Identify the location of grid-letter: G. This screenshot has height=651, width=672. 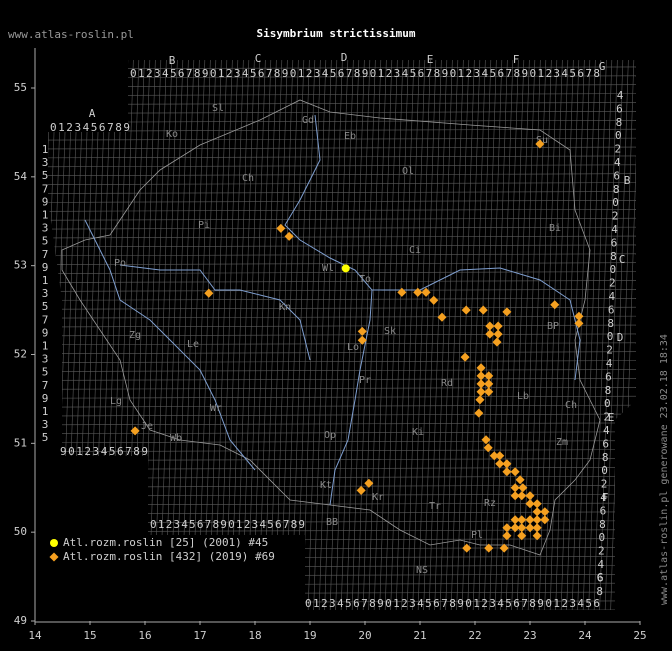
(600, 577).